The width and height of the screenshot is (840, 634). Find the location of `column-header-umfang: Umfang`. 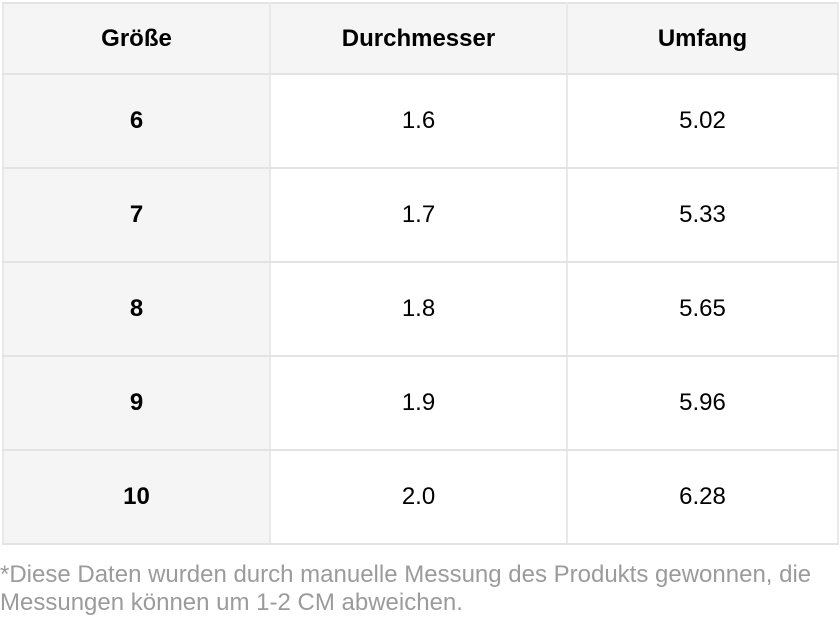

column-header-umfang: Umfang is located at coordinates (702, 38).